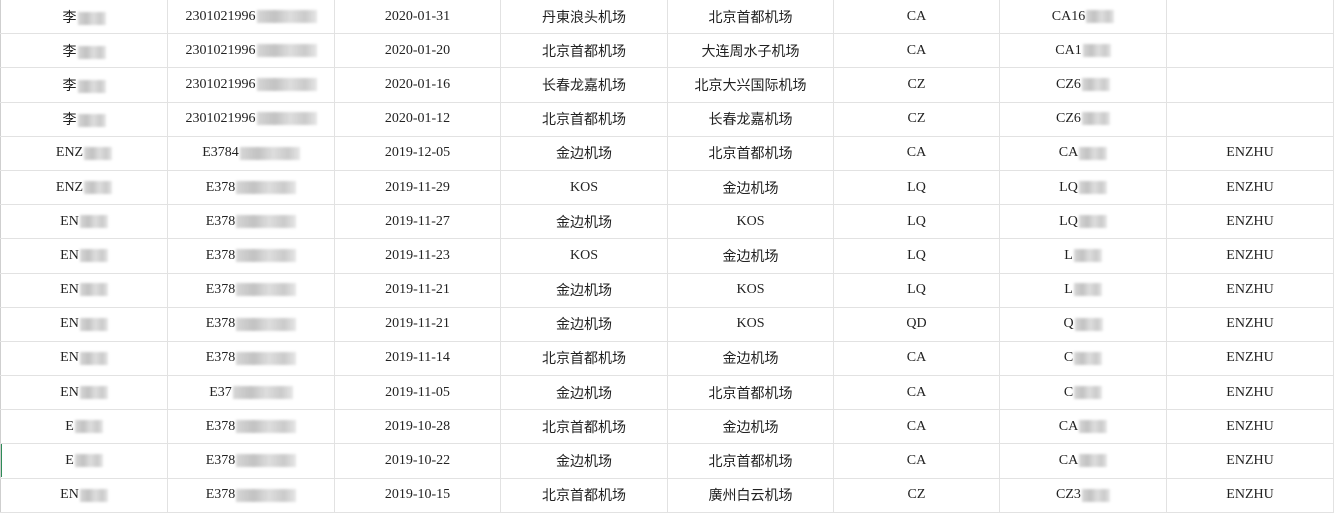 This screenshot has width=1334, height=514. Describe the element at coordinates (417, 187) in the screenshot. I see `date-cell: 2019-11-29` at that location.